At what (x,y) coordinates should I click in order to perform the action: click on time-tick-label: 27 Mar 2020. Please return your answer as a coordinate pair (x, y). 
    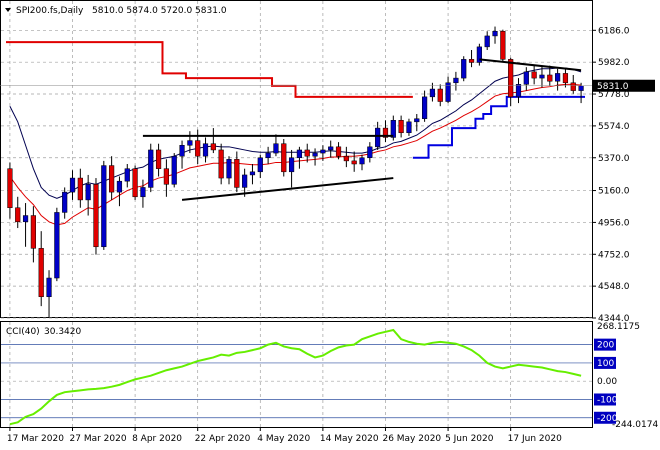
    Looking at the image, I should click on (98, 439).